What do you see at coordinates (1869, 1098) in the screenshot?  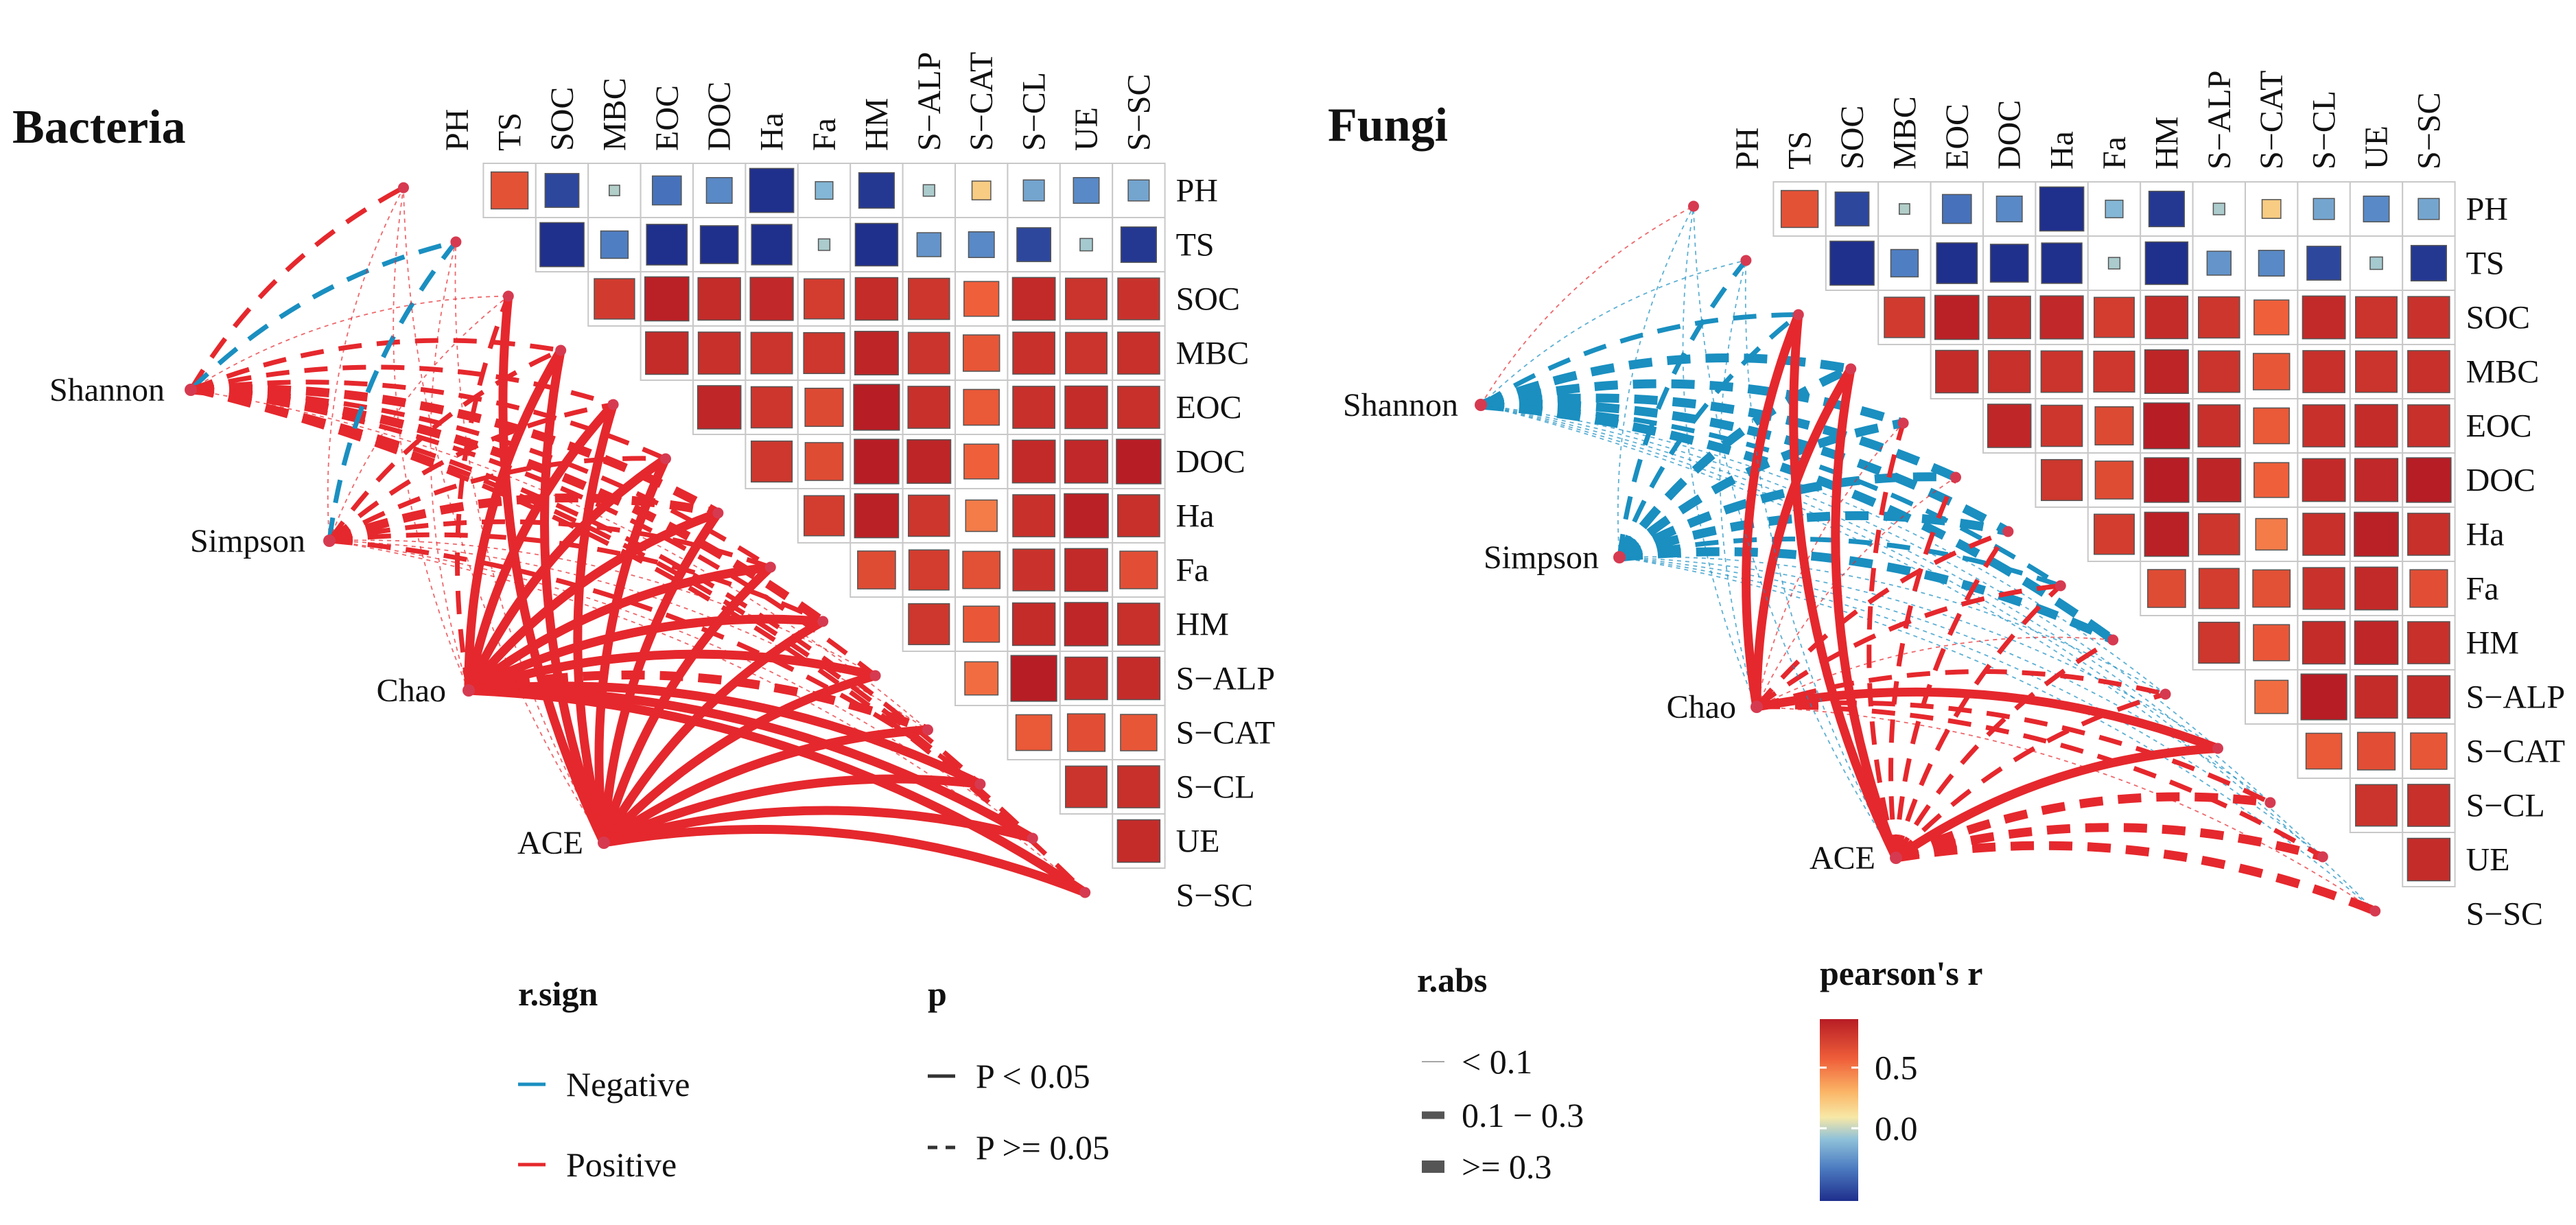 I see `colorbar-ticks: 0.5 0.0` at bounding box center [1869, 1098].